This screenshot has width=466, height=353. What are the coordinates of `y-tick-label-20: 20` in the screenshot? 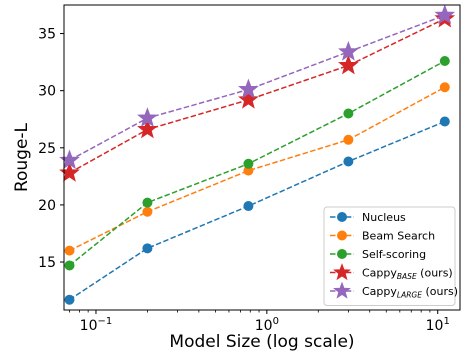 It's located at (47, 206).